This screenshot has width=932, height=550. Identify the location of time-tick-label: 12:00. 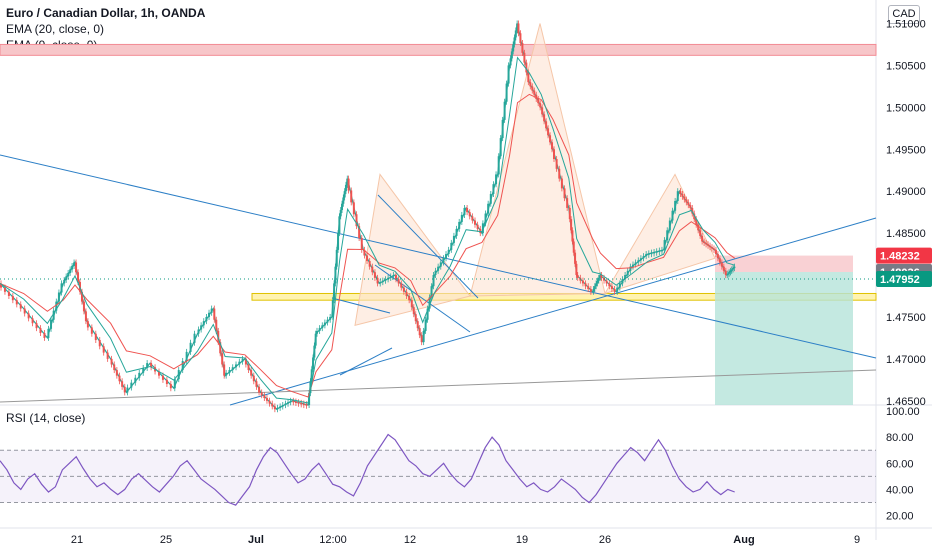
(333, 540).